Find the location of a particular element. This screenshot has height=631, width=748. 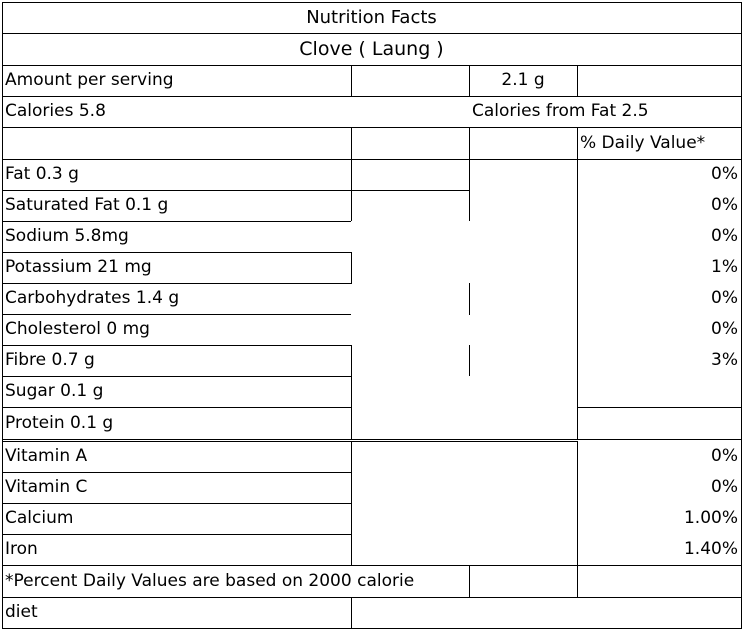

item-row: Clove ( Laung ) is located at coordinates (371, 49).